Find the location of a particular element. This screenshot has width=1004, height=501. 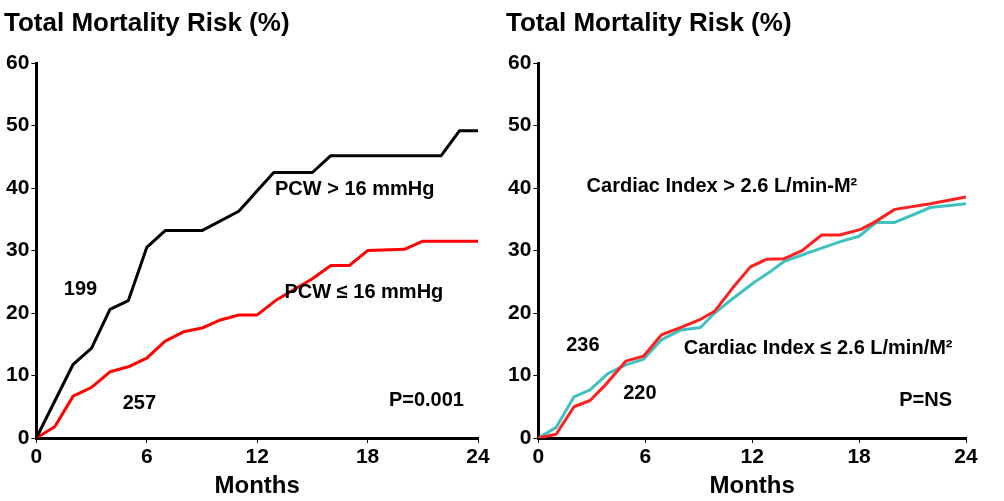

annotation: 220 is located at coordinates (640, 392).